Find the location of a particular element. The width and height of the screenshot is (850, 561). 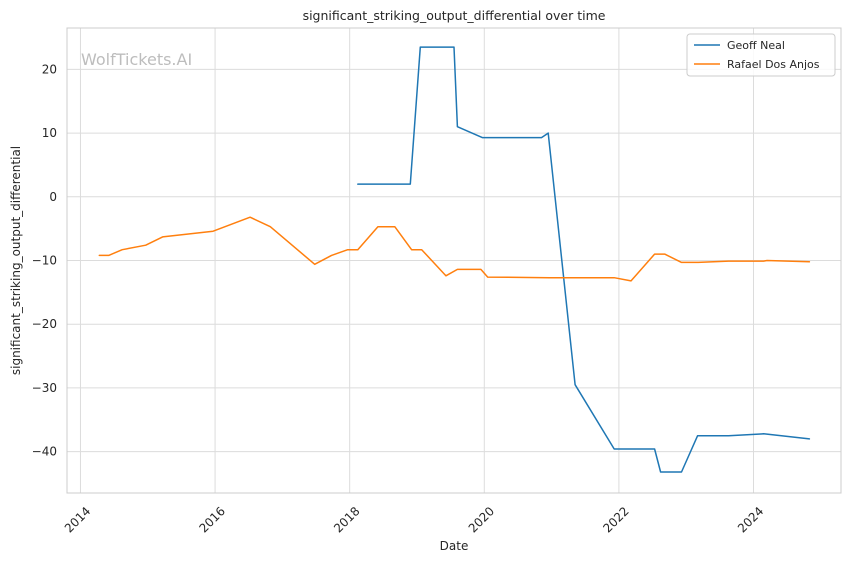

y-tick-label: −40 is located at coordinates (44, 452).